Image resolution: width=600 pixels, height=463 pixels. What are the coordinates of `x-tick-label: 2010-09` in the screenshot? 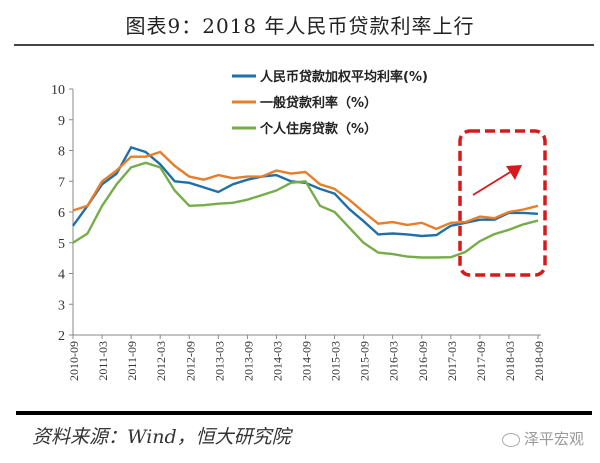 It's located at (74, 361).